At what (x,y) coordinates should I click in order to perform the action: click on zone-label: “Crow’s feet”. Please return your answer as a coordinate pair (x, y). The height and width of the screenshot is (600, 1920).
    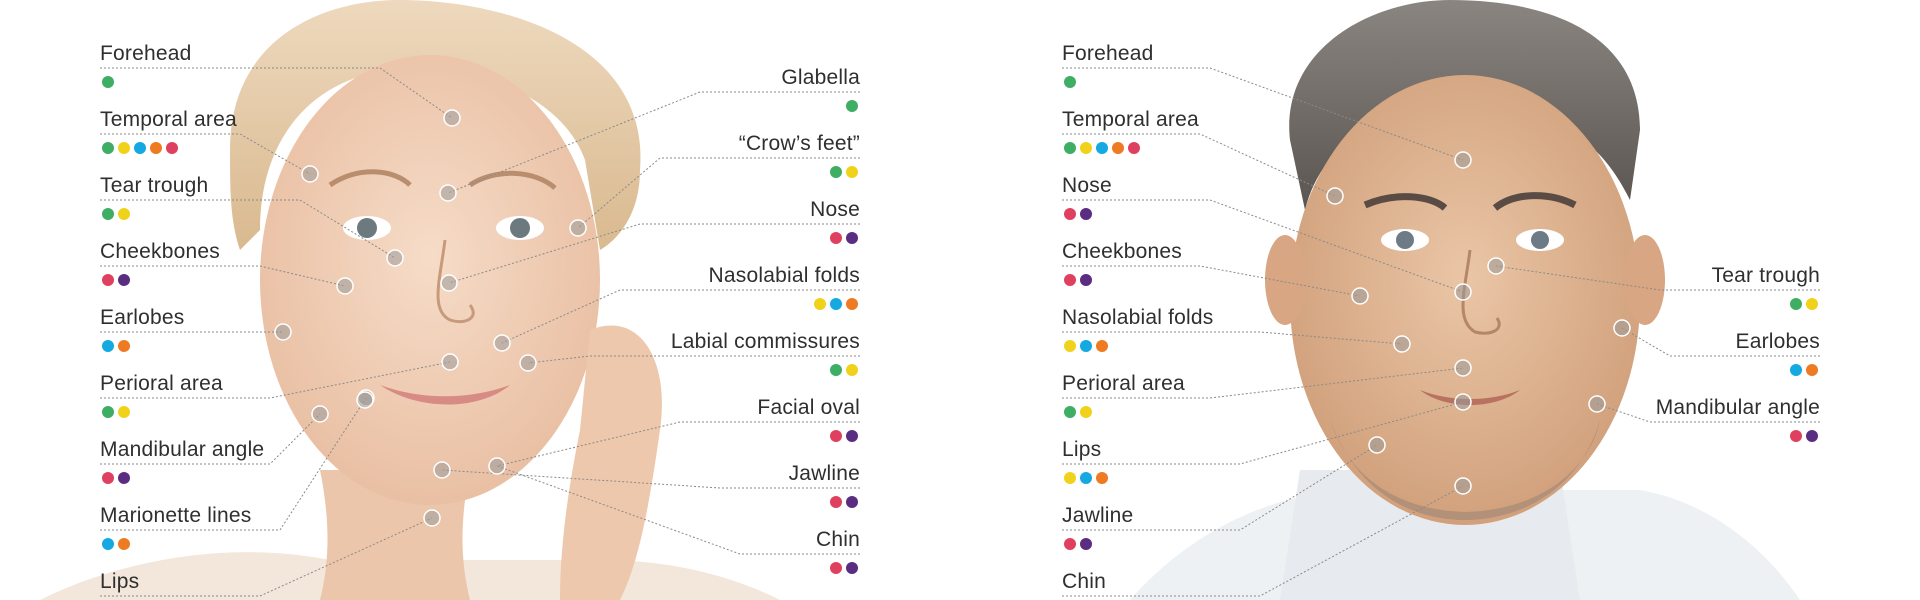
    Looking at the image, I should click on (799, 143).